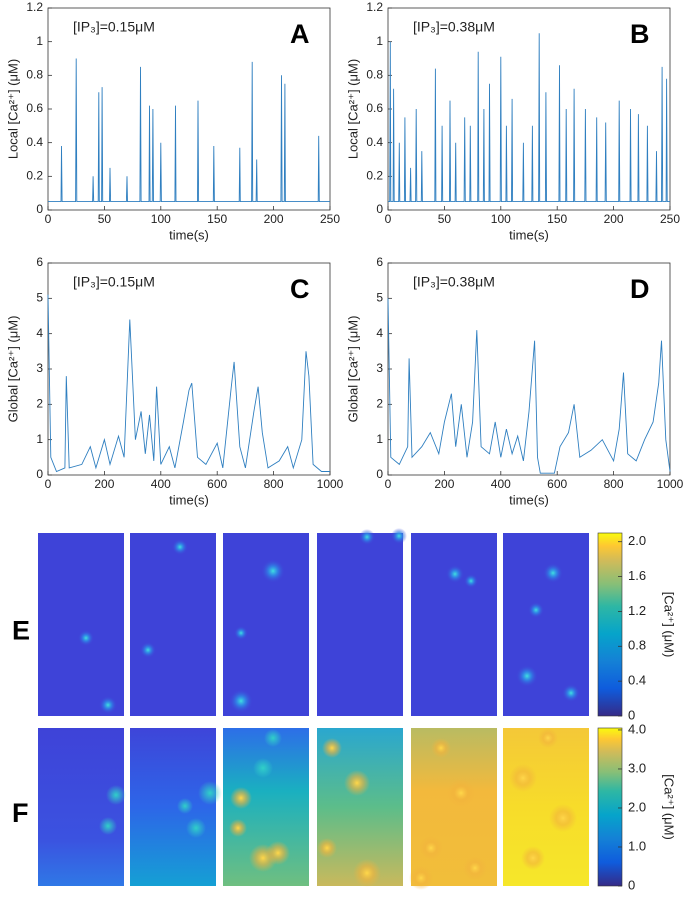 The image size is (685, 920). Describe the element at coordinates (34, 7) in the screenshot. I see `y-tick-label: 1.2` at that location.